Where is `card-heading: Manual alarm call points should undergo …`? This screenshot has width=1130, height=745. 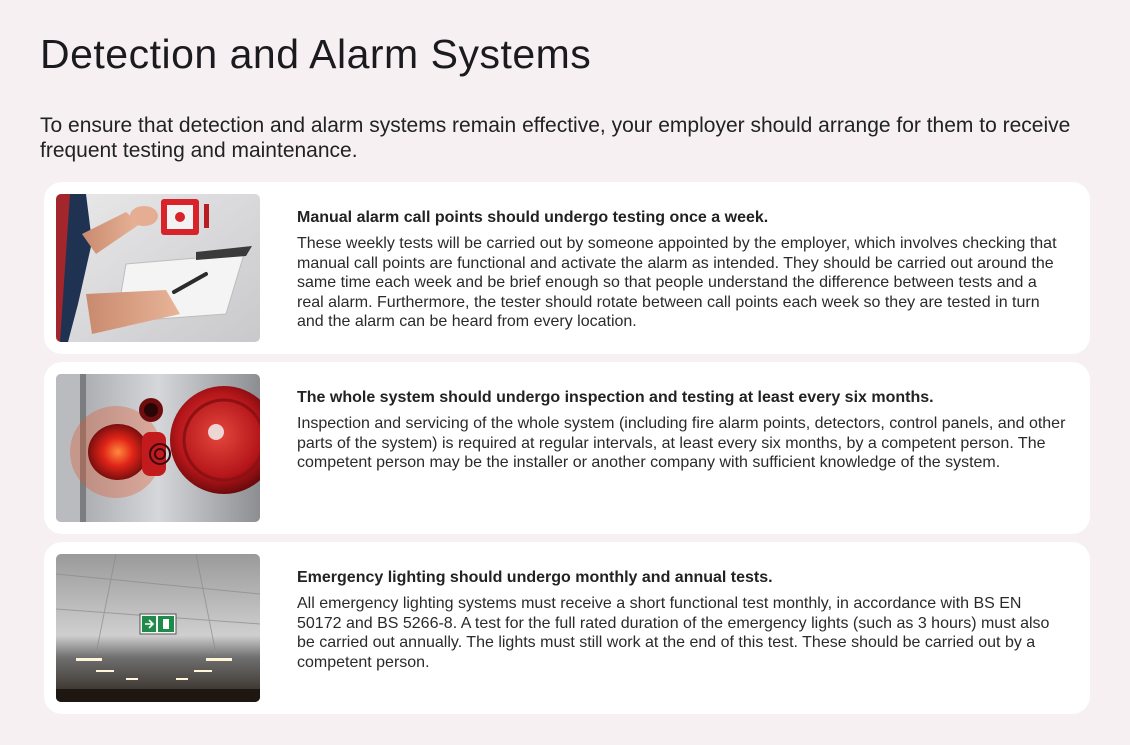
card-heading: Manual alarm call points should undergo … is located at coordinates (533, 217).